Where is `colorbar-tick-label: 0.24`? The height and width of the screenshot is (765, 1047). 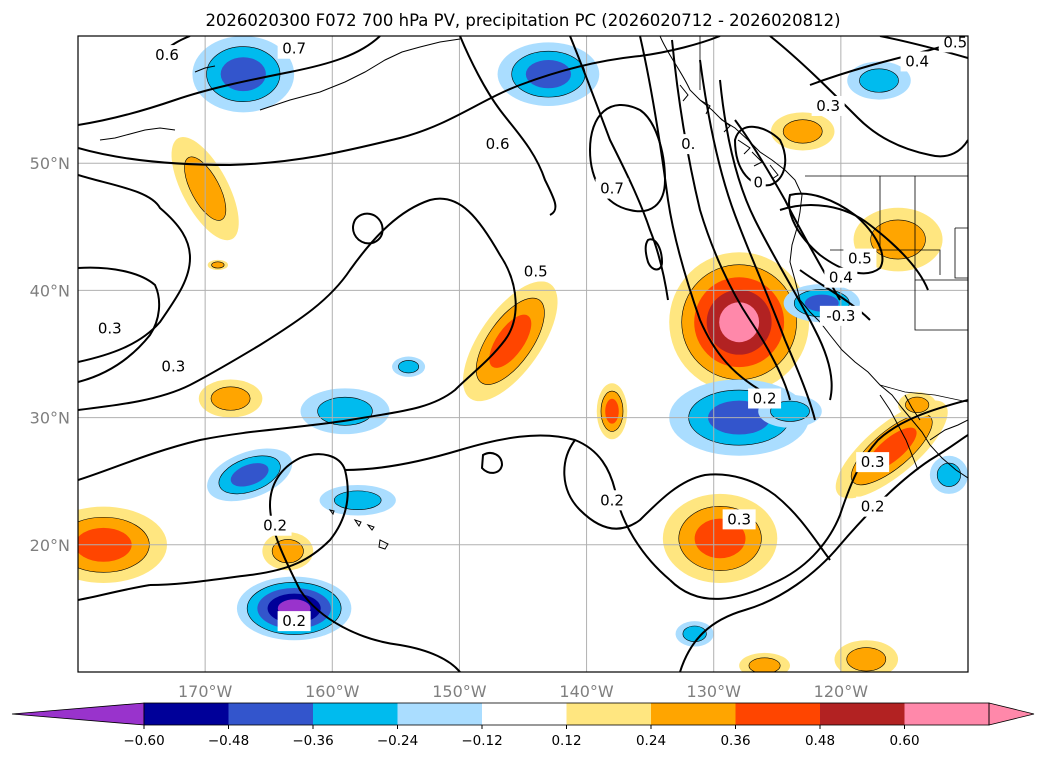
colorbar-tick-label: 0.24 is located at coordinates (651, 741).